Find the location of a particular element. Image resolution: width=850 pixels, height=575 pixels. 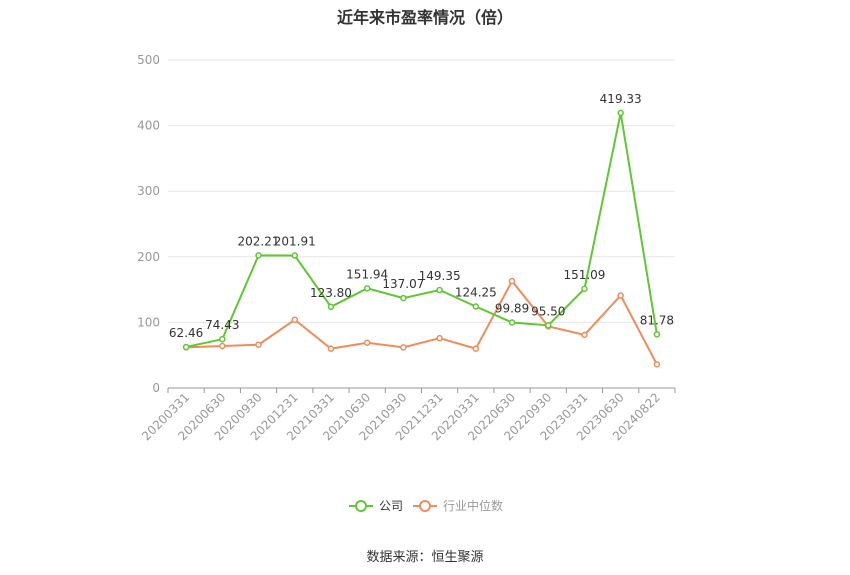

data-label: 95.50 is located at coordinates (548, 311).